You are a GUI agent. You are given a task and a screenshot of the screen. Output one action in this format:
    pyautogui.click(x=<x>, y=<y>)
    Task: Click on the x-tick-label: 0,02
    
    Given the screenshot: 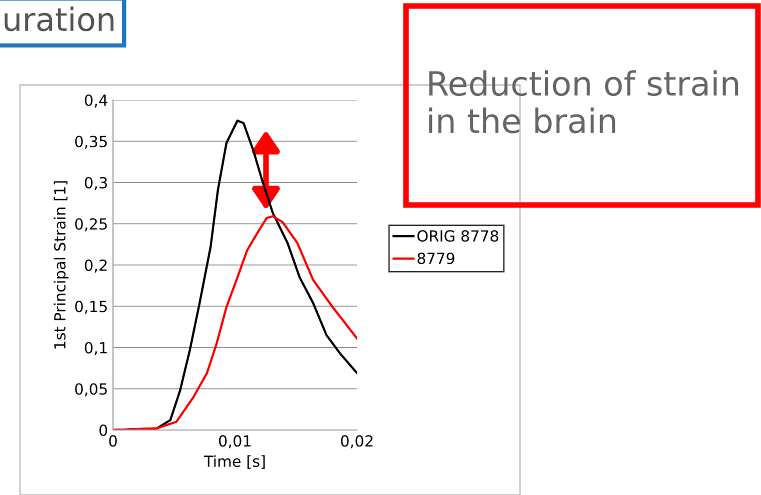 What is the action you would take?
    pyautogui.click(x=356, y=441)
    